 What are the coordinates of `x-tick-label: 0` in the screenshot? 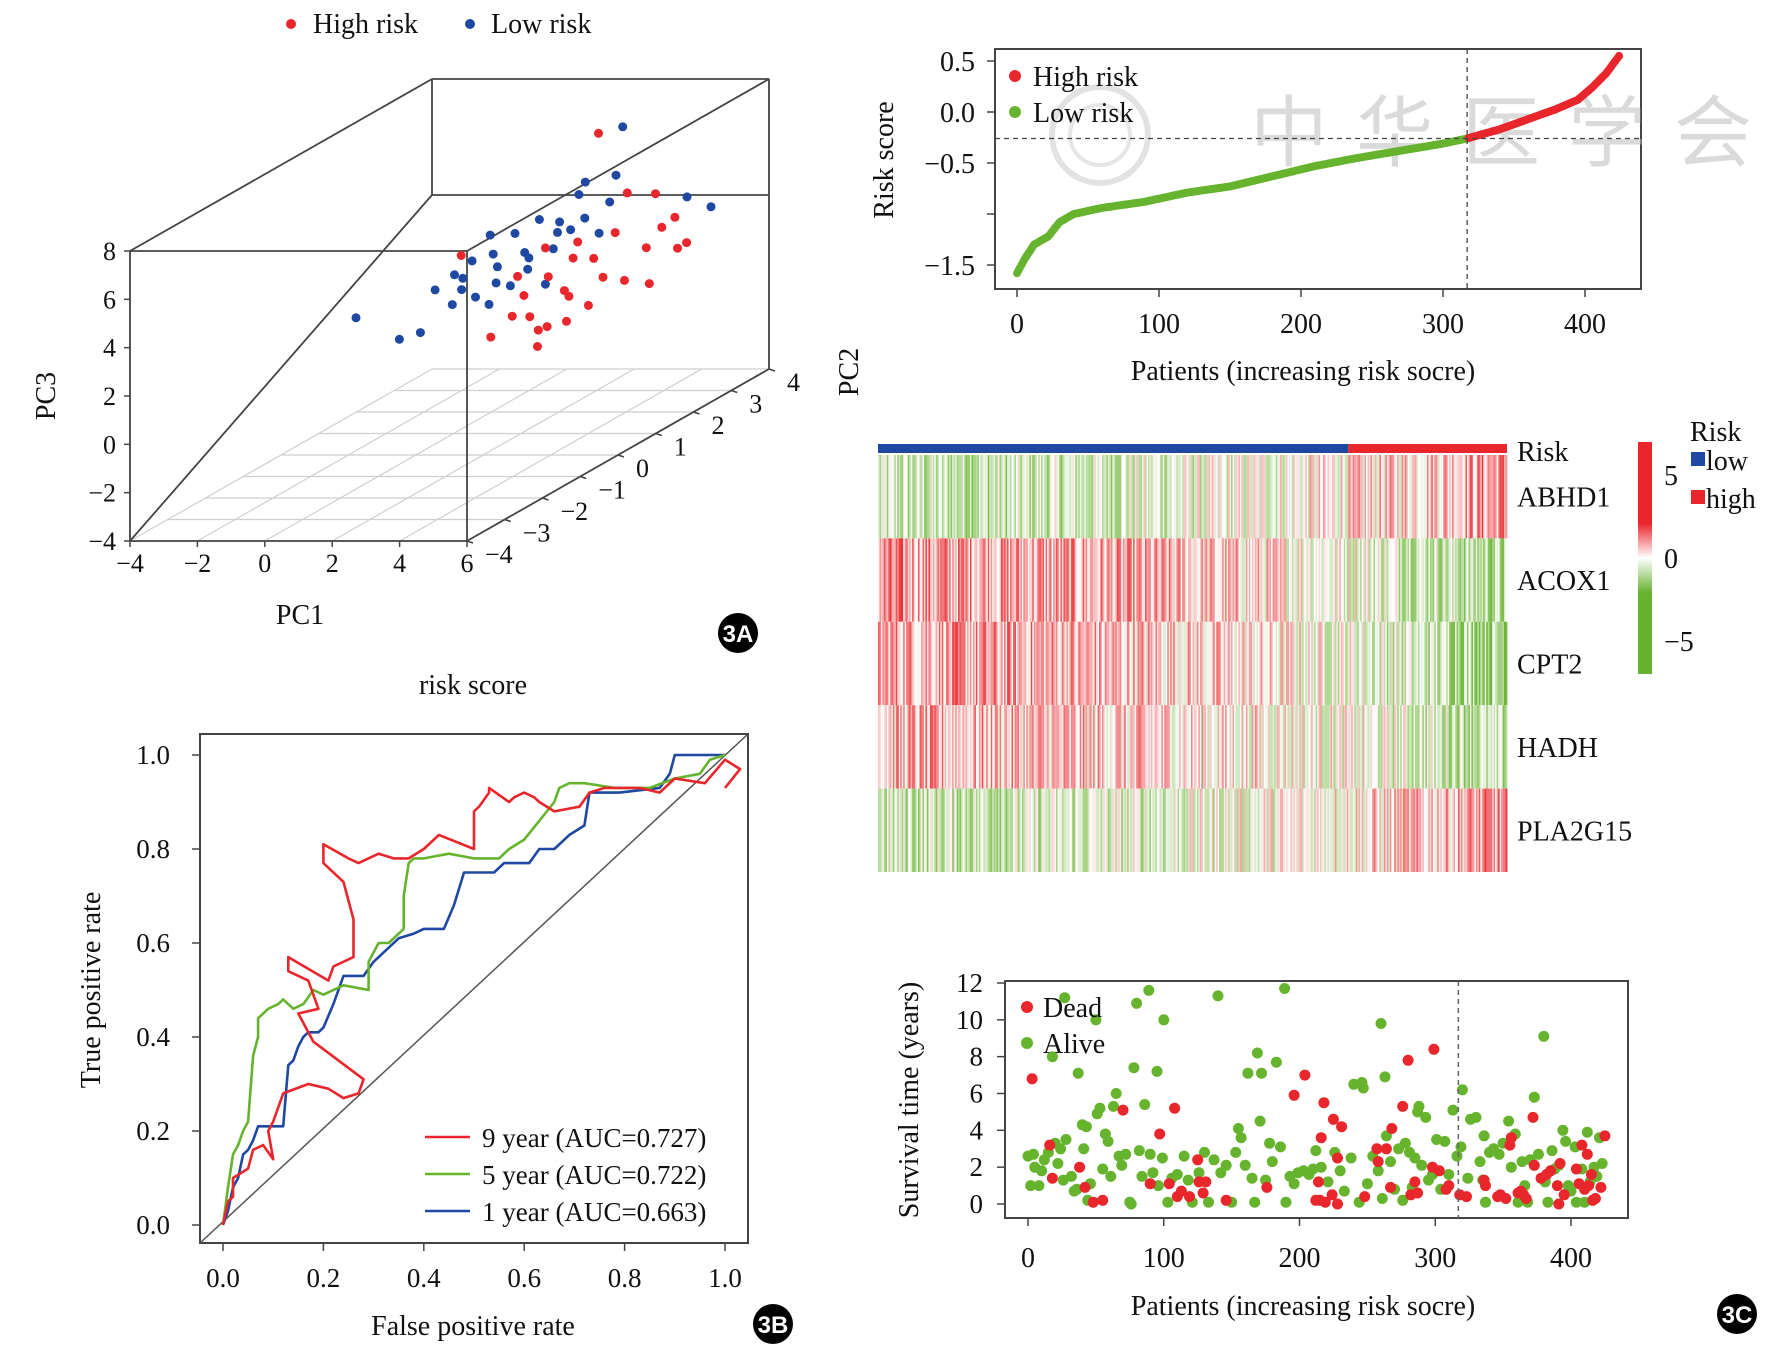 It's located at (1017, 324).